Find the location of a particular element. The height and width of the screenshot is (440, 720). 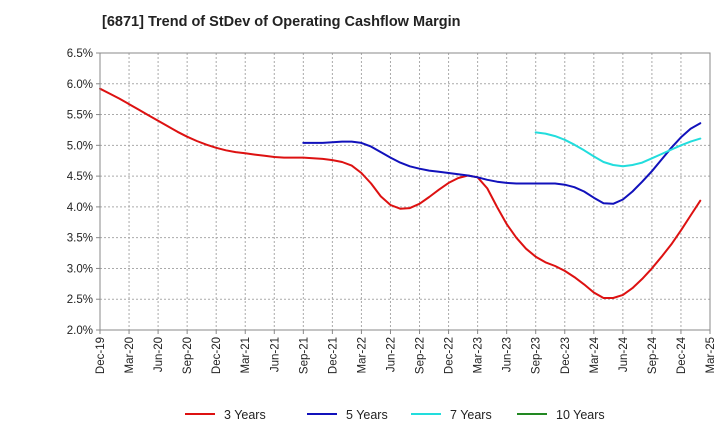

y-tick-label: 5.5% is located at coordinates (80, 116).